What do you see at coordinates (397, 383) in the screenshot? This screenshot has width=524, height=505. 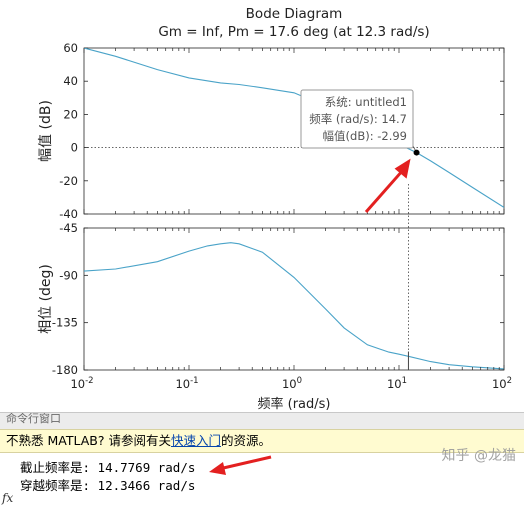 I see `x-tick-label: 10¹` at bounding box center [397, 383].